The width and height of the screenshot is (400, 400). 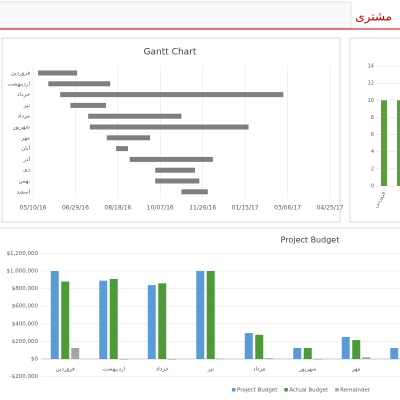 What do you see at coordinates (374, 130) in the screenshot?
I see `side-panel` at bounding box center [374, 130].